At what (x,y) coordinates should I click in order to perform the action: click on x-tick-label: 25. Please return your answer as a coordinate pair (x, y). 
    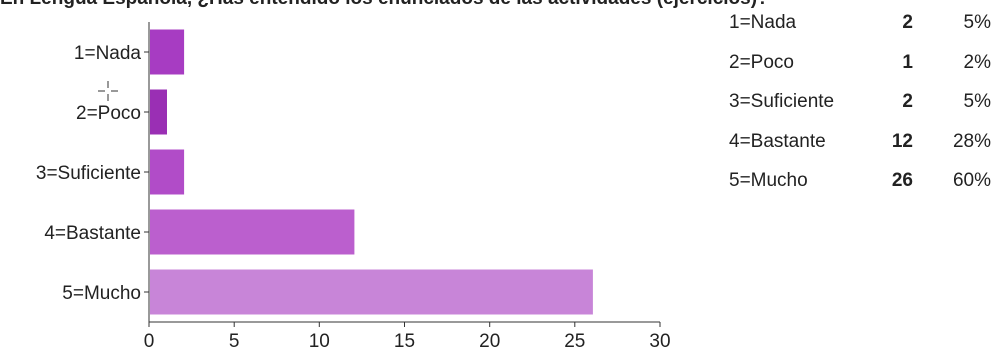
    Looking at the image, I should click on (574, 340).